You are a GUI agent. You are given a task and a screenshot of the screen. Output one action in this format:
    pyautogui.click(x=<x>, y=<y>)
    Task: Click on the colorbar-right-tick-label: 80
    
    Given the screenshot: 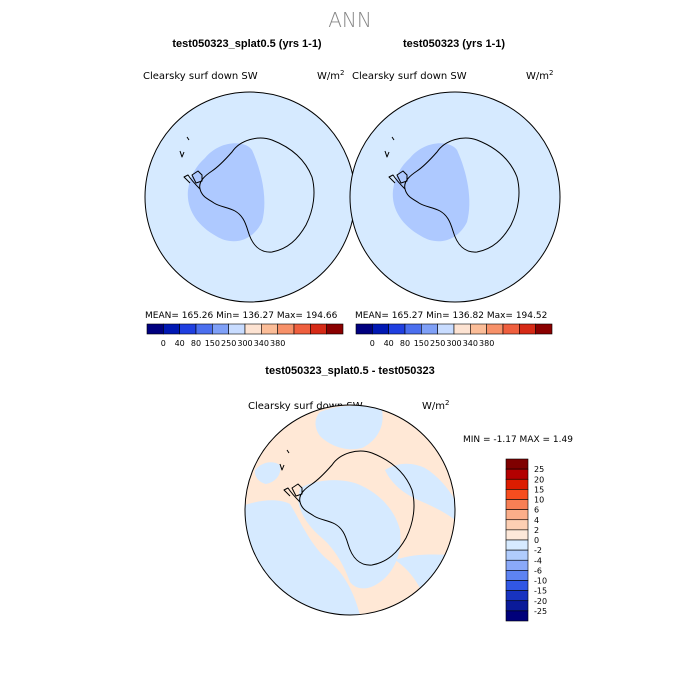 What is the action you would take?
    pyautogui.click(x=405, y=343)
    